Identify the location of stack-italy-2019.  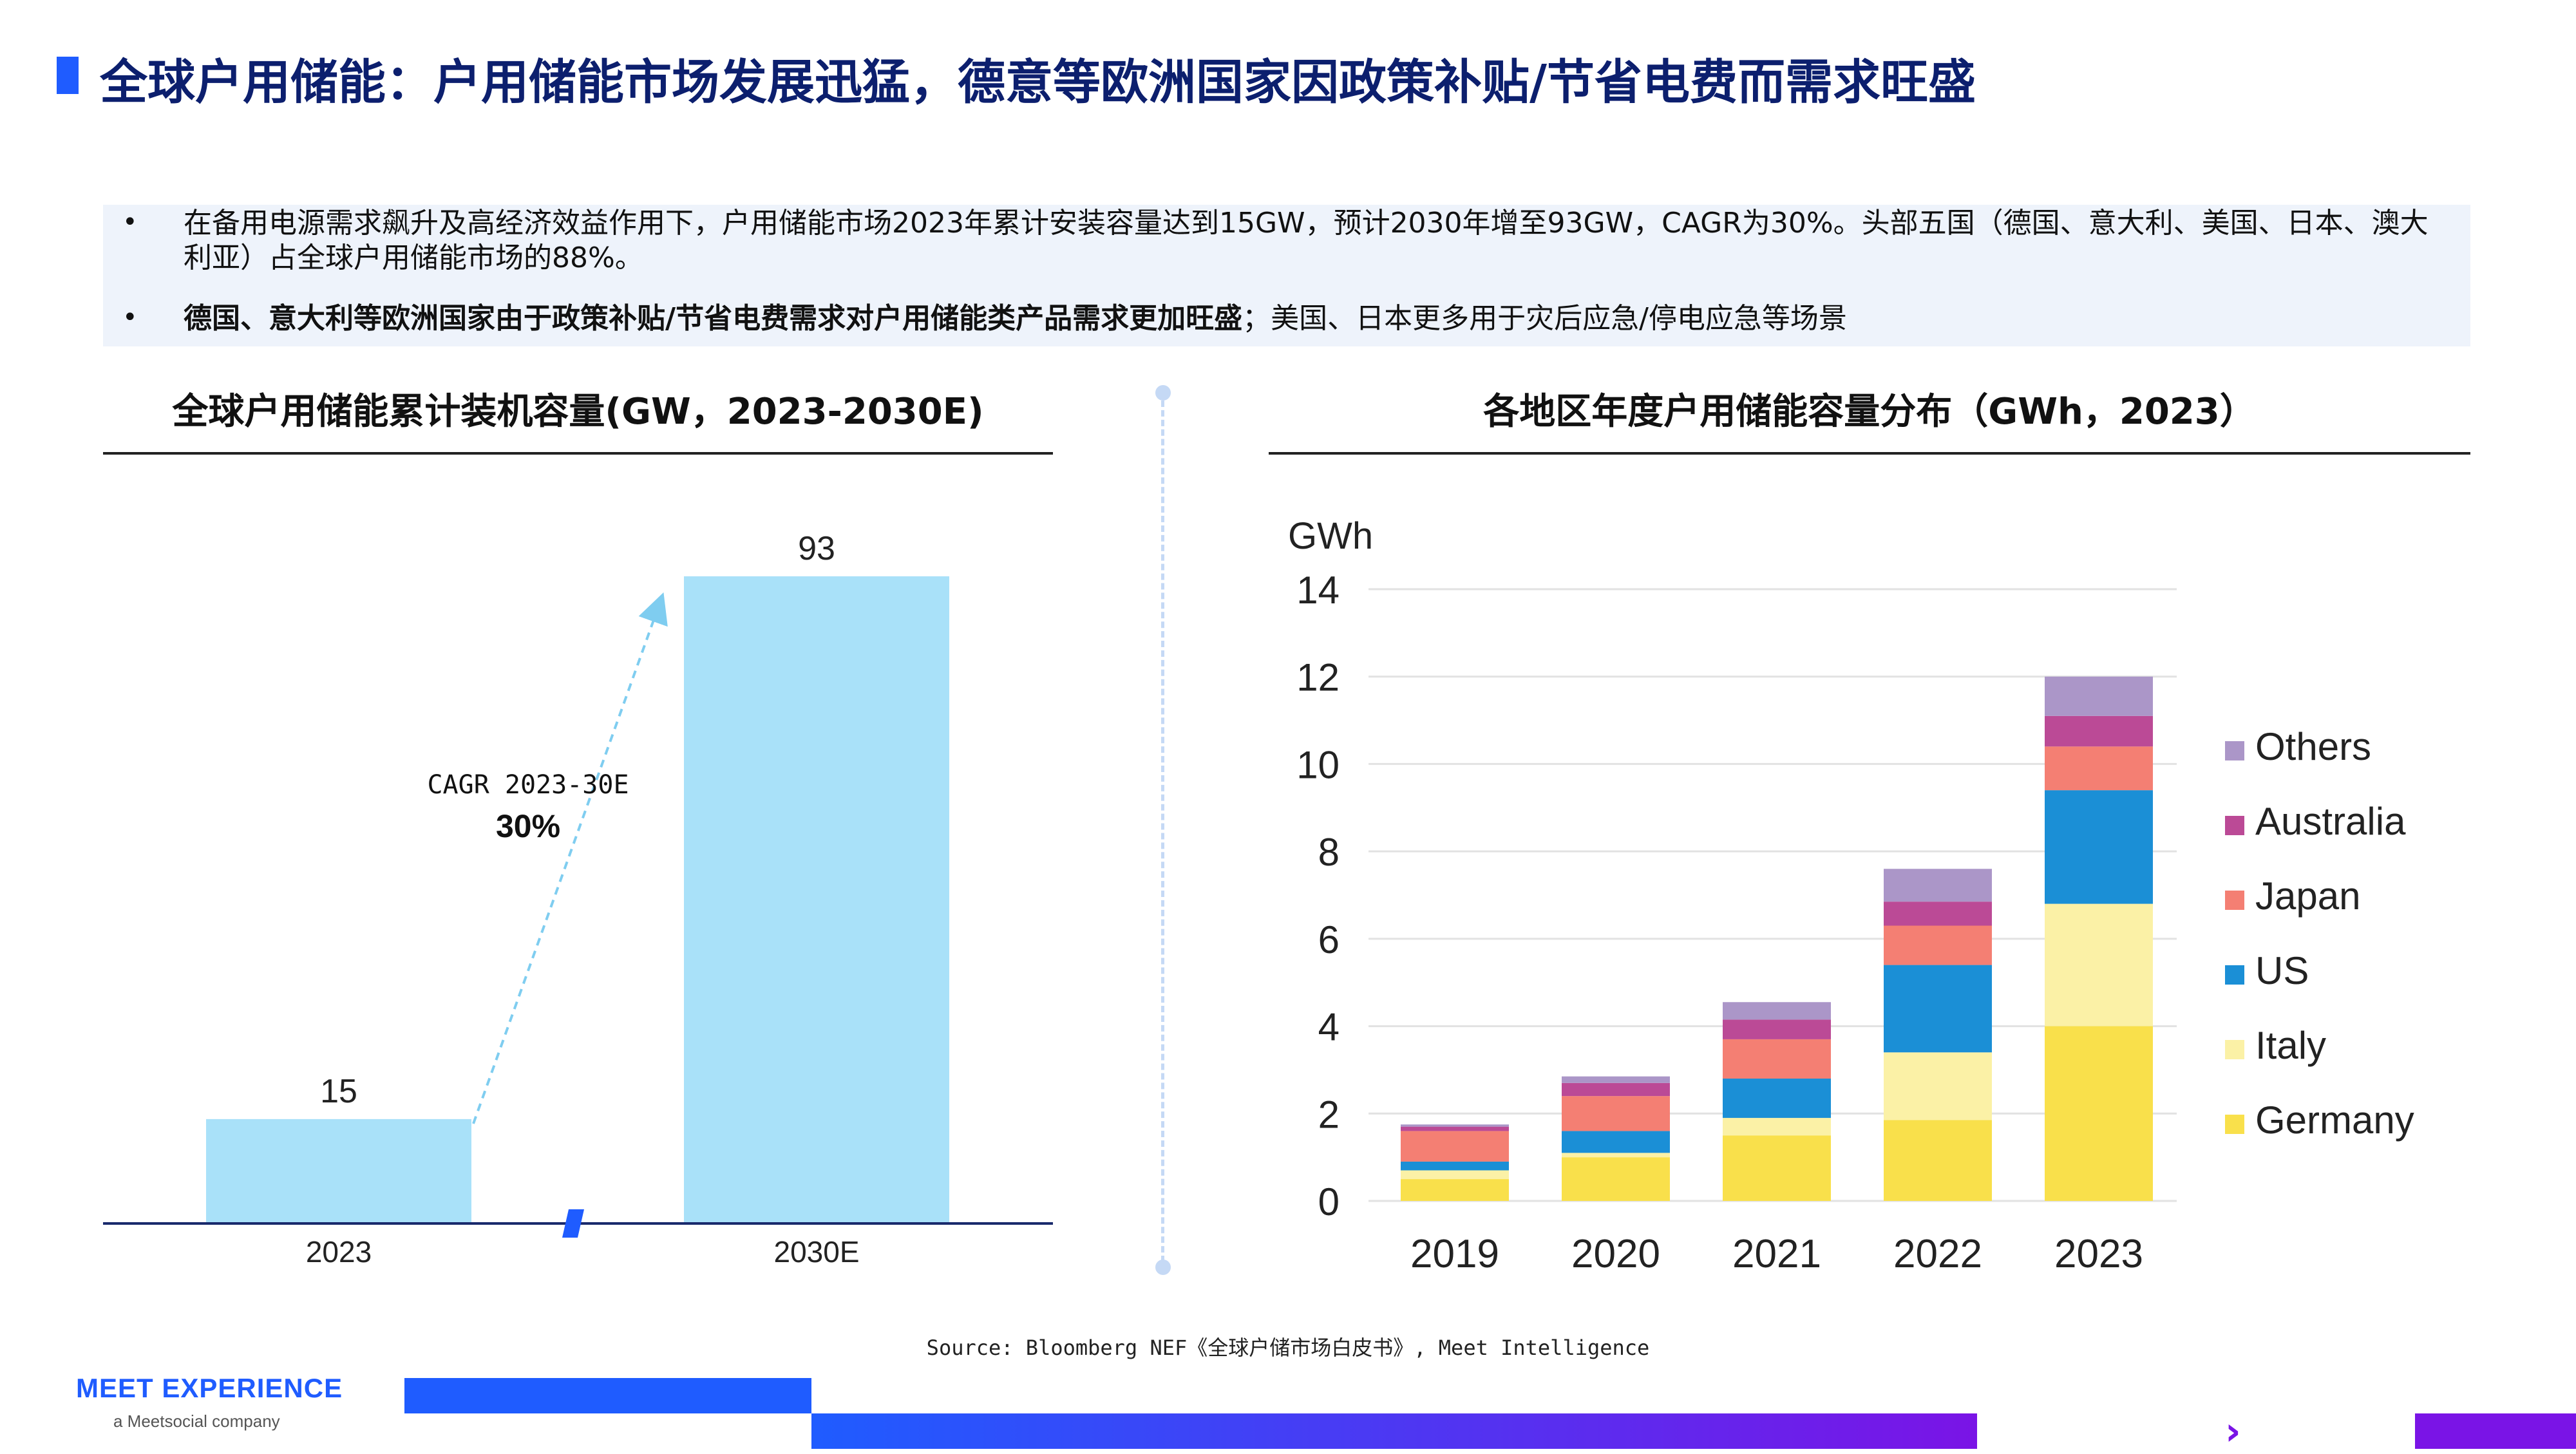
(1455, 1175).